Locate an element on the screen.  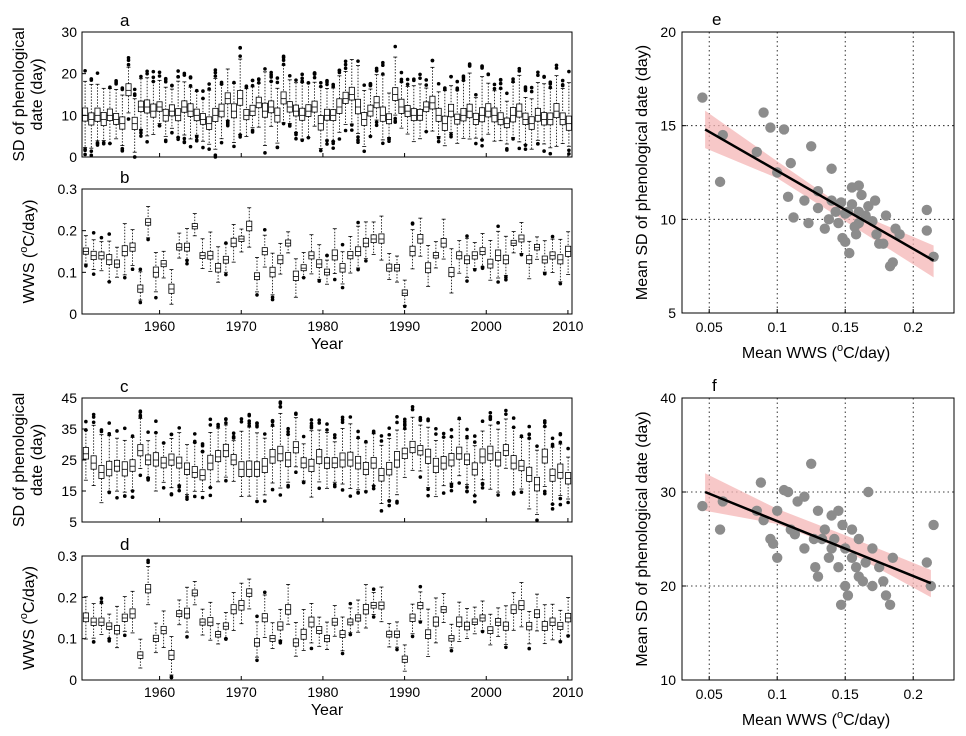
panel-letter-c: c is located at coordinates (124, 386).